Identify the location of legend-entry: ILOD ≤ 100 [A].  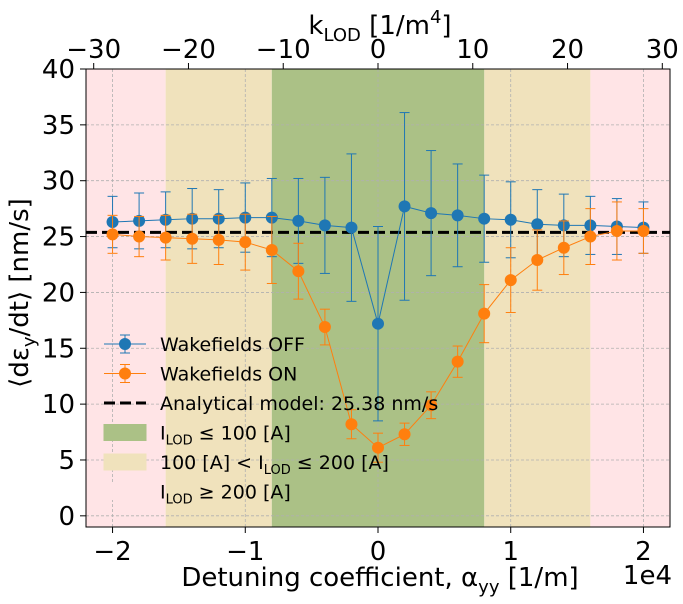
(197, 436).